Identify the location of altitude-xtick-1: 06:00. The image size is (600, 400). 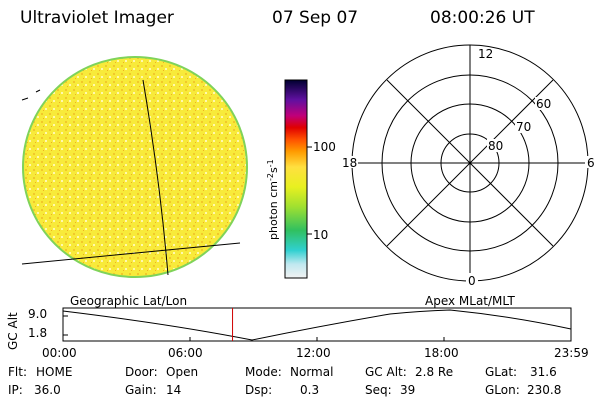
(185, 353).